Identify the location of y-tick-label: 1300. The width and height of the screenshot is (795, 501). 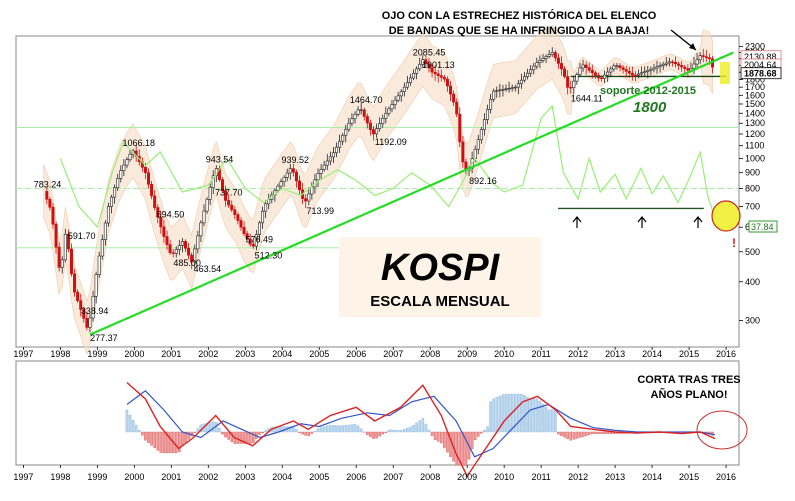
(755, 123).